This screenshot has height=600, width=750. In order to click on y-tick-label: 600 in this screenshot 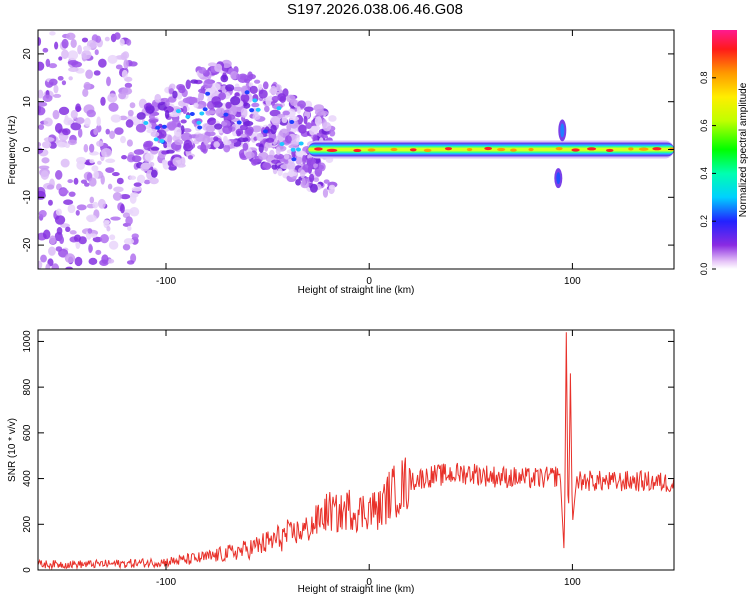, I will do `click(27, 432)`.